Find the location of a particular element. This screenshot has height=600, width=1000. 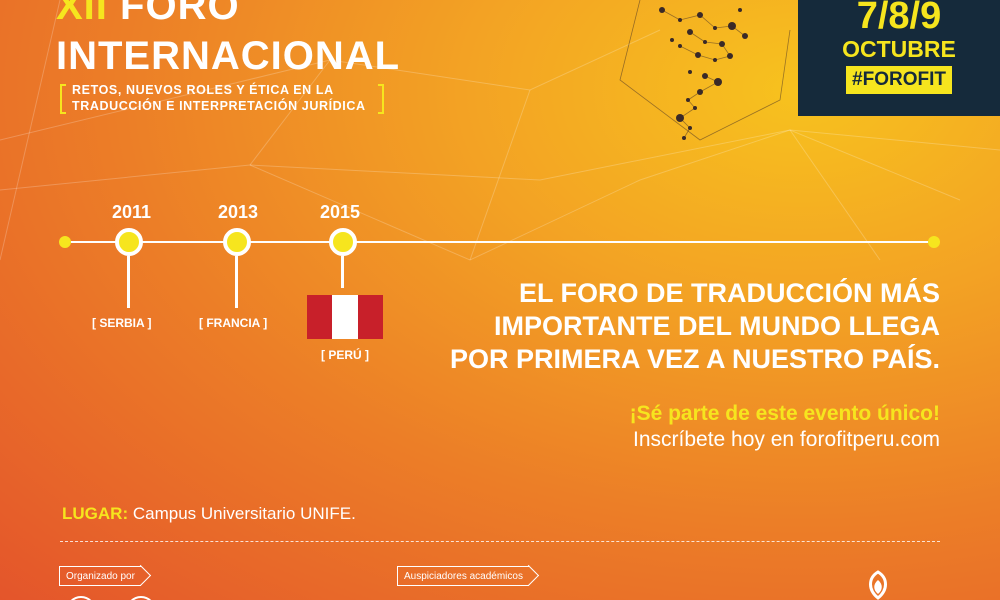

sponsors-tag: Auspiciadores académicos is located at coordinates (463, 576).